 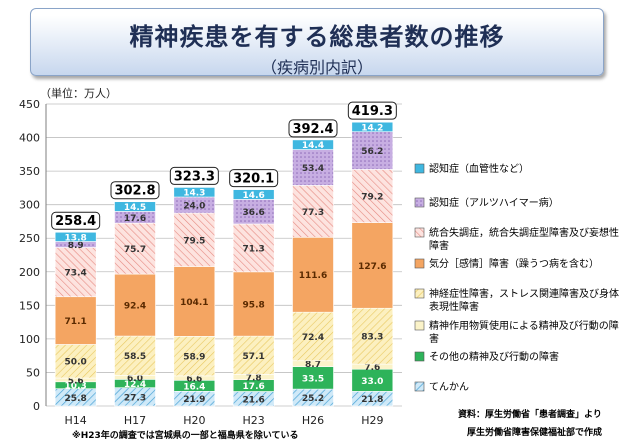 What do you see at coordinates (313, 365) in the screenshot?
I see `data-label: 8.7` at bounding box center [313, 365].